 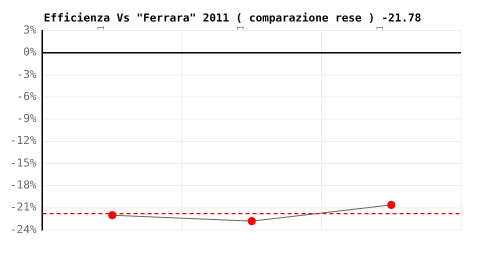 What do you see at coordinates (30, 52) in the screenshot?
I see `y-tick-label: 0%` at bounding box center [30, 52].